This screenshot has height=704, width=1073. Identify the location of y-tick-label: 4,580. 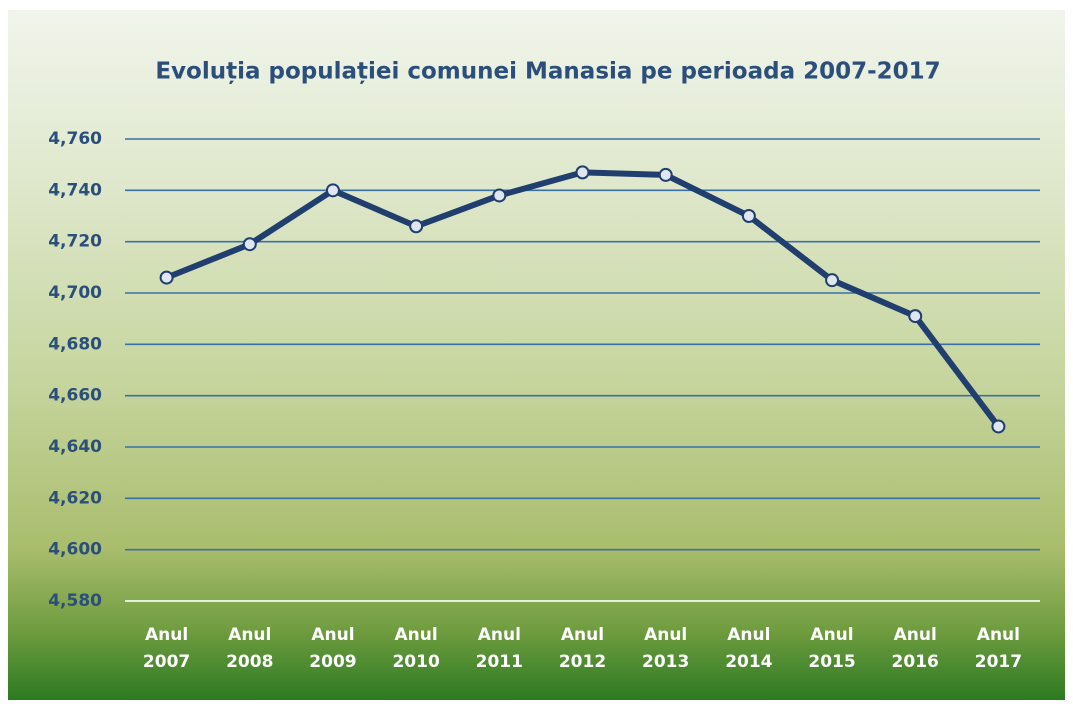
(75, 601).